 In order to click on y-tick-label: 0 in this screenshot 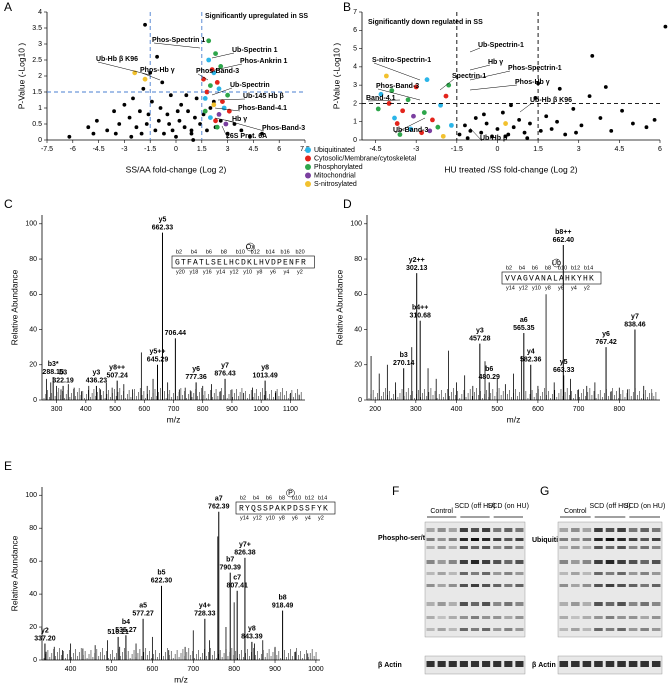, I will do `click(35, 660)`.